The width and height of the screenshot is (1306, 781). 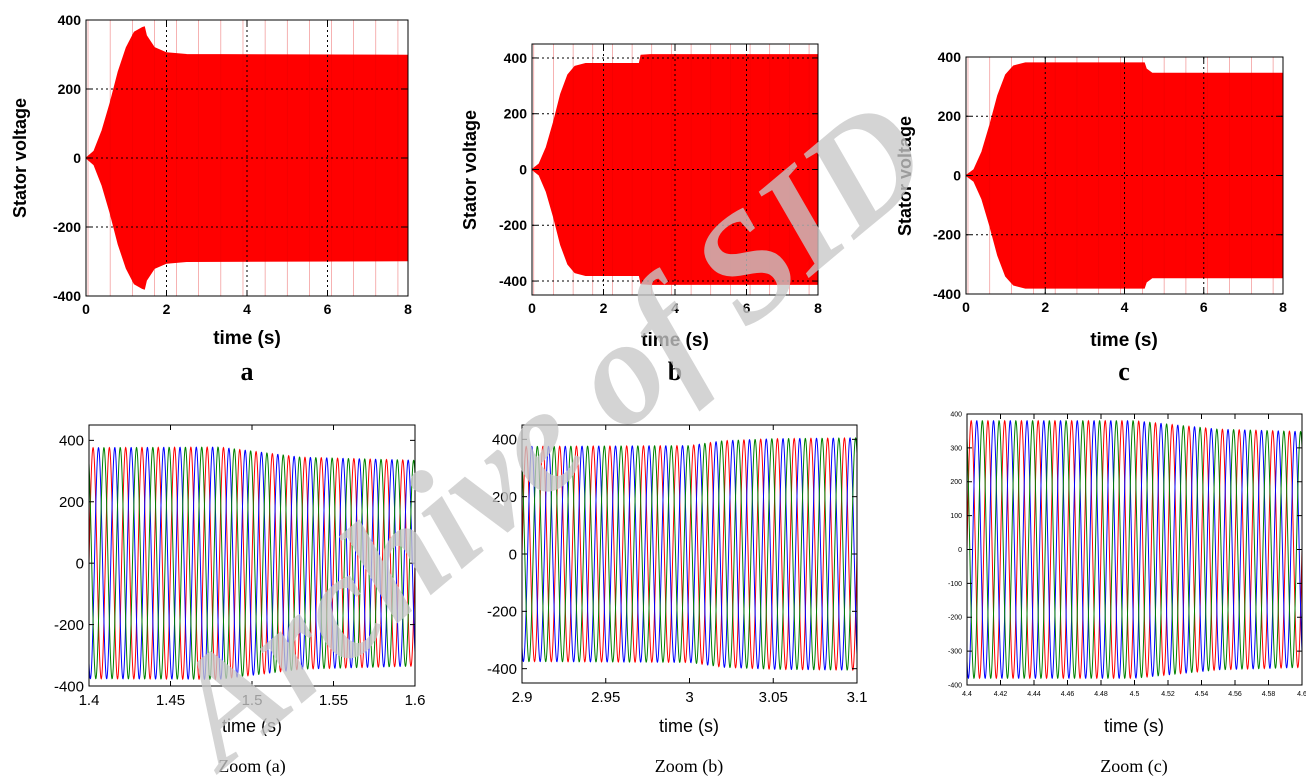 I want to click on x-tick-label: 2.9, so click(x=522, y=697).